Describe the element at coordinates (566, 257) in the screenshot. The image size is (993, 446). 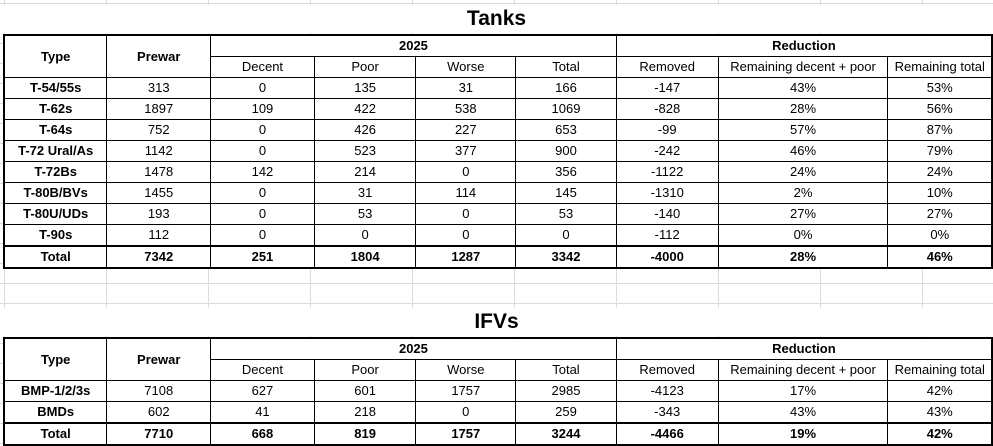
I see `tanks-total-total: 3342` at that location.